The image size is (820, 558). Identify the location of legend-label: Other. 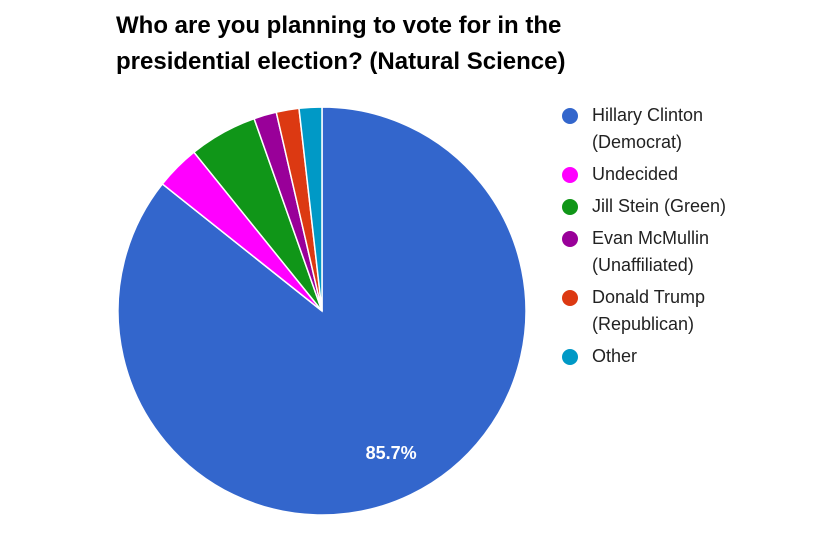
(615, 356).